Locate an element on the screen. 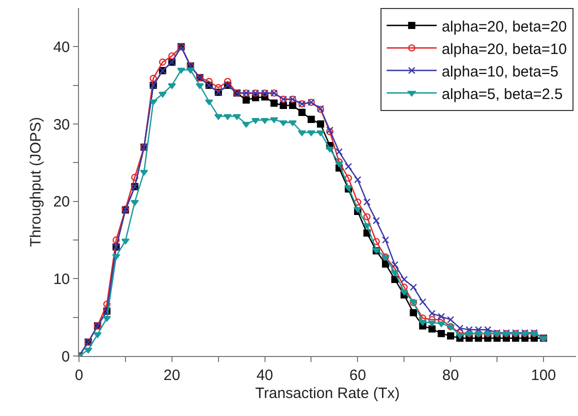 This screenshot has height=416, width=578. x-tick-label: 60 is located at coordinates (357, 375).